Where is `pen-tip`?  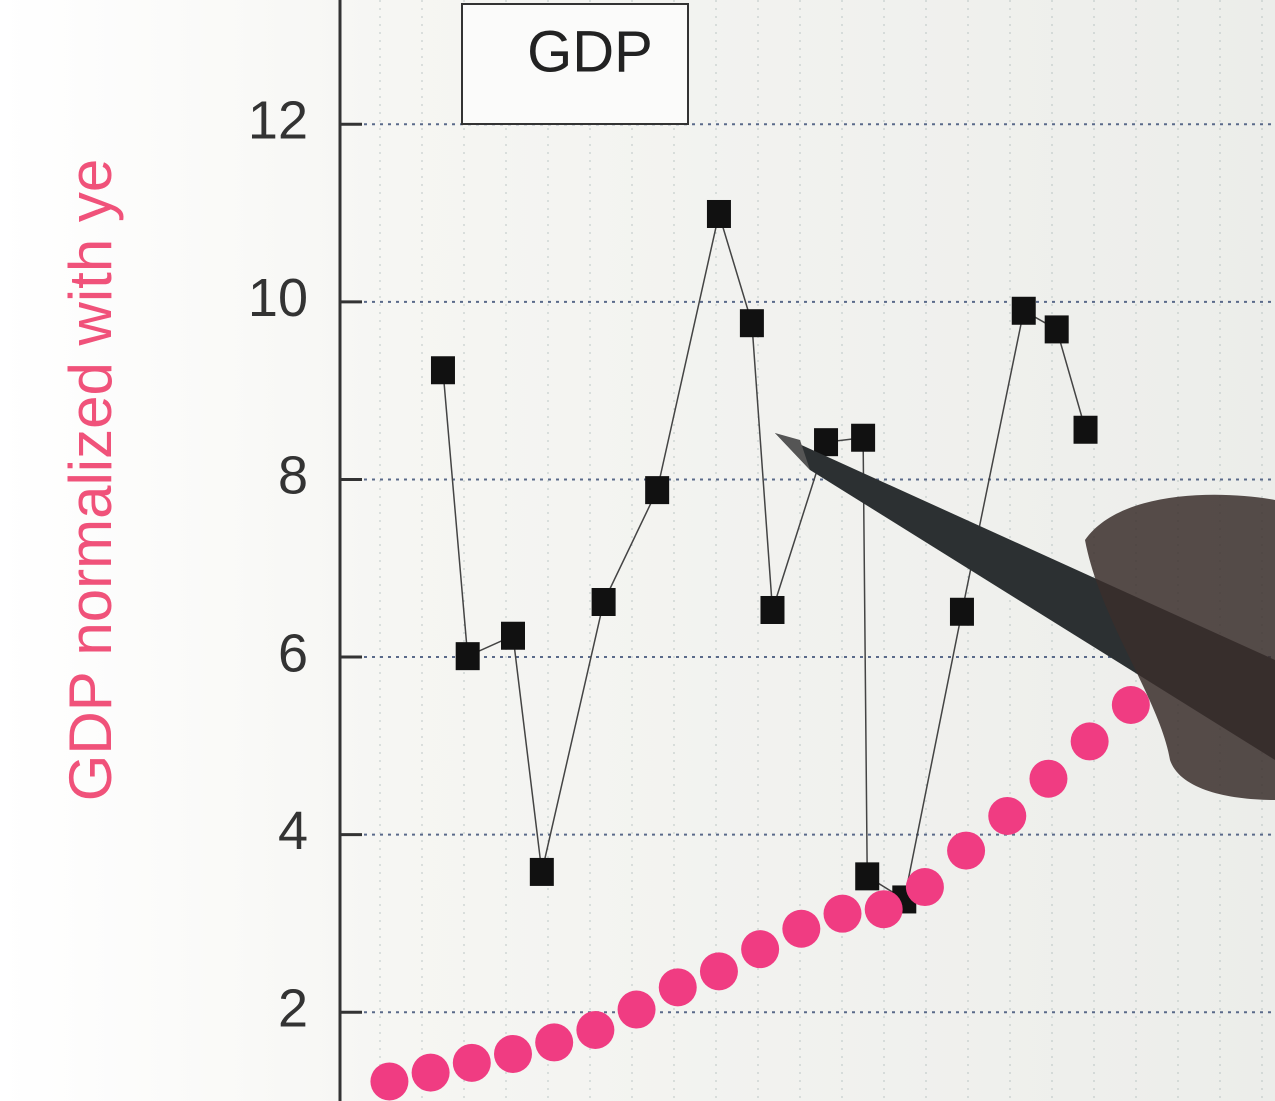
pen-tip is located at coordinates (792, 451).